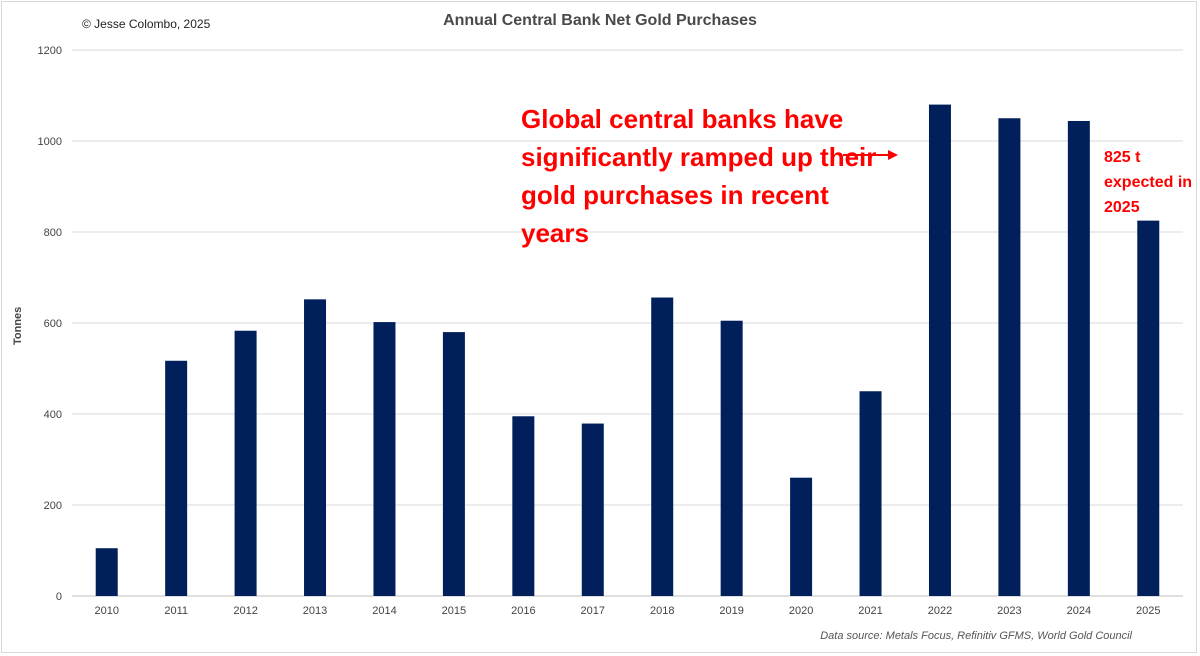  I want to click on bar-2019, so click(731, 458).